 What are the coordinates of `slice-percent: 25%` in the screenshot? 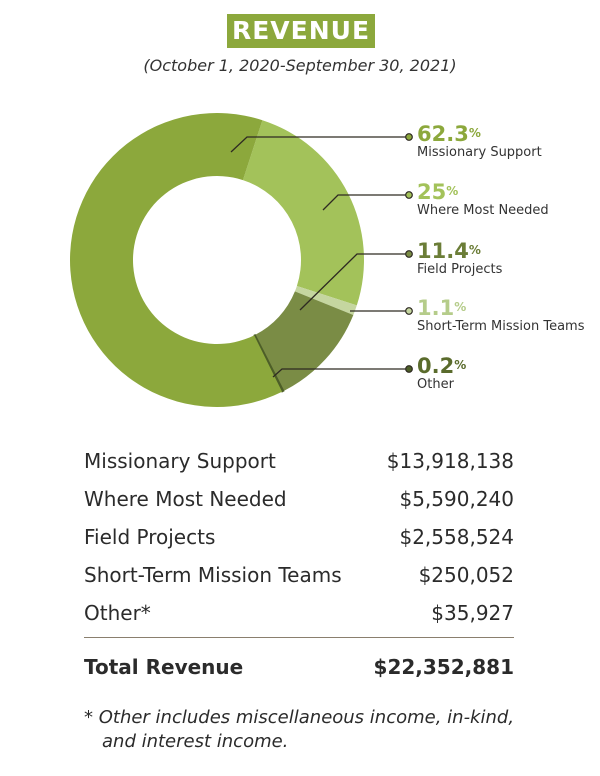 It's located at (438, 192).